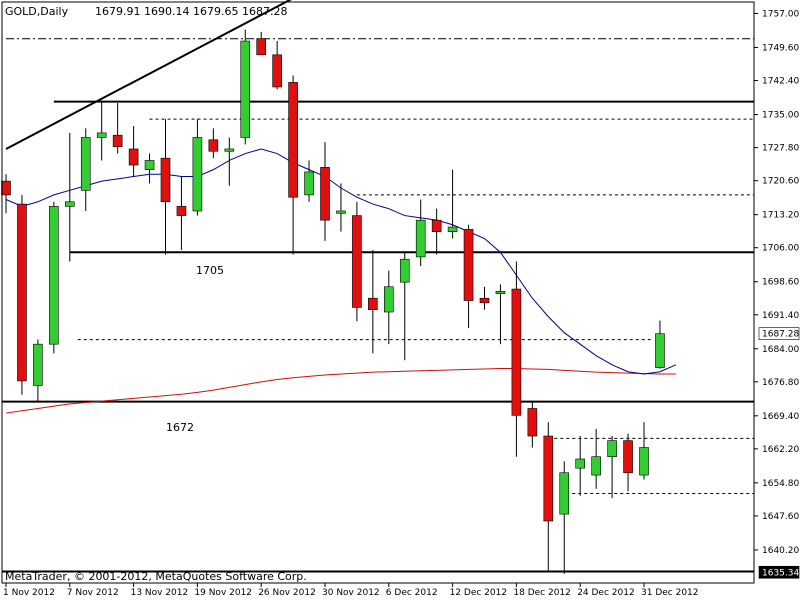  Describe the element at coordinates (223, 593) in the screenshot. I see `x-tick-label: 19 Nov 2012` at that location.